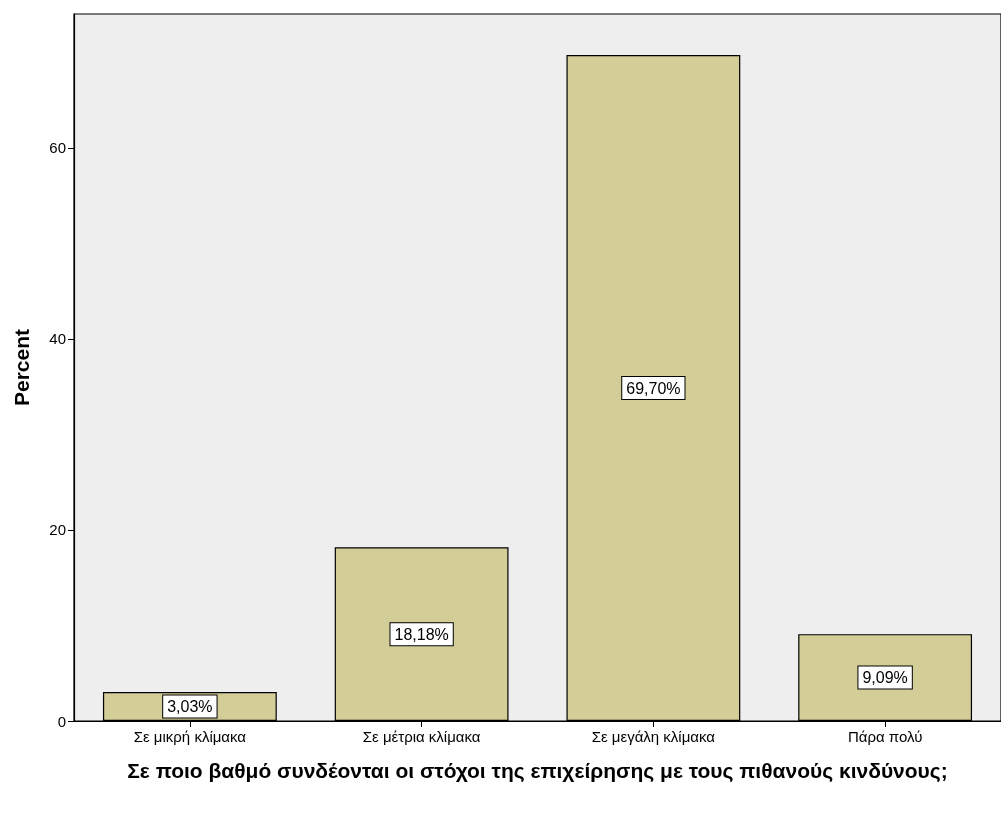 This screenshot has height=821, width=1001. Describe the element at coordinates (885, 736) in the screenshot. I see `x-tick-label: Πάρα πολύ` at that location.